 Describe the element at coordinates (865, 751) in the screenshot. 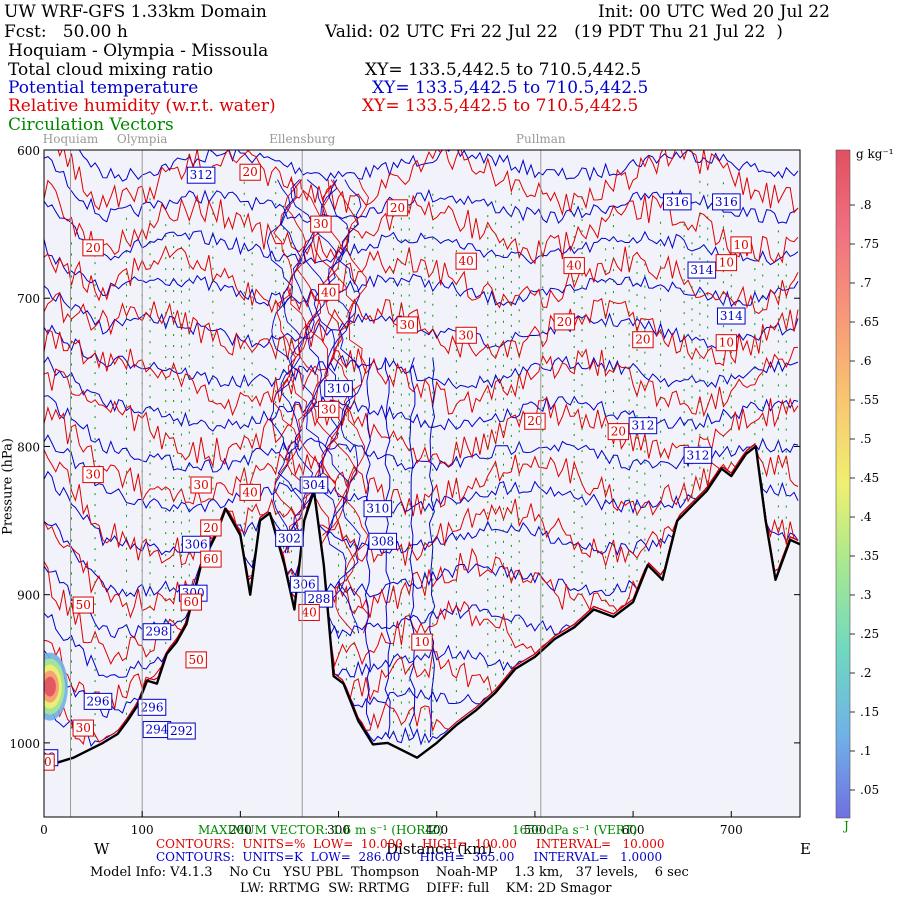

I see `colorbar-tick-label: .1` at that location.